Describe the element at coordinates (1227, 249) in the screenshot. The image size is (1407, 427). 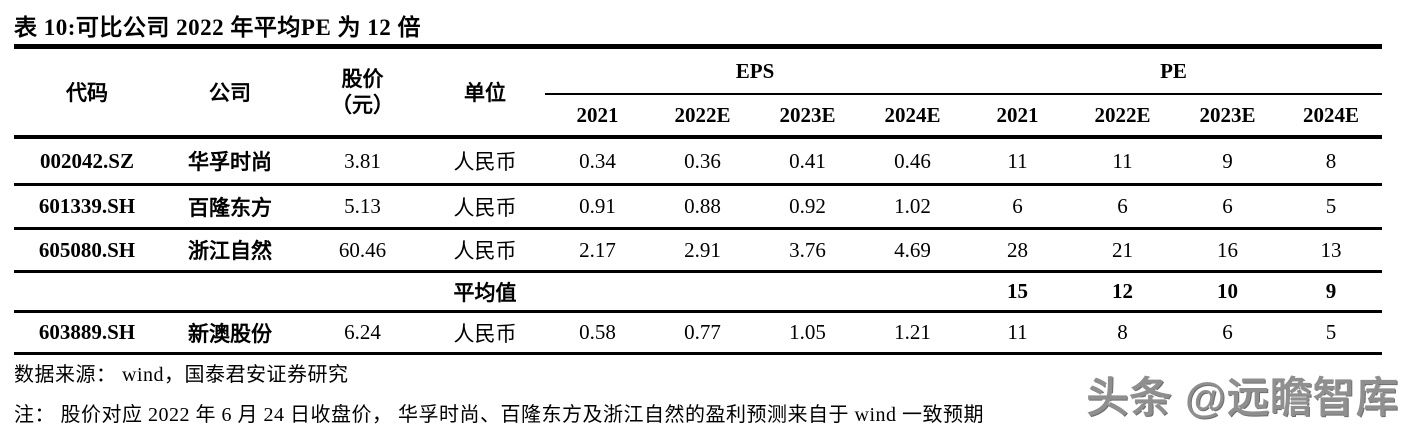
I see `pe-value: 16` at that location.